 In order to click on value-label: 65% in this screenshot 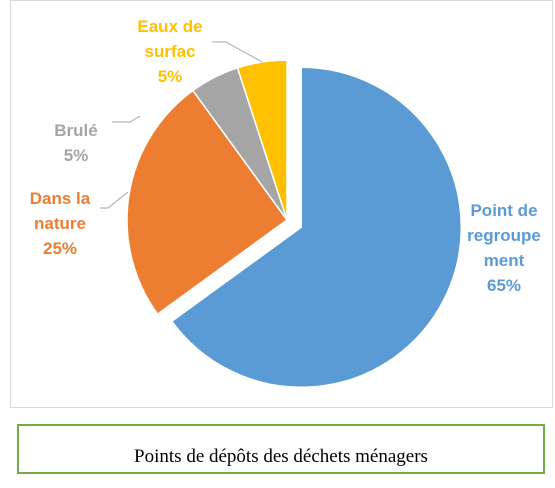, I will do `click(504, 285)`.